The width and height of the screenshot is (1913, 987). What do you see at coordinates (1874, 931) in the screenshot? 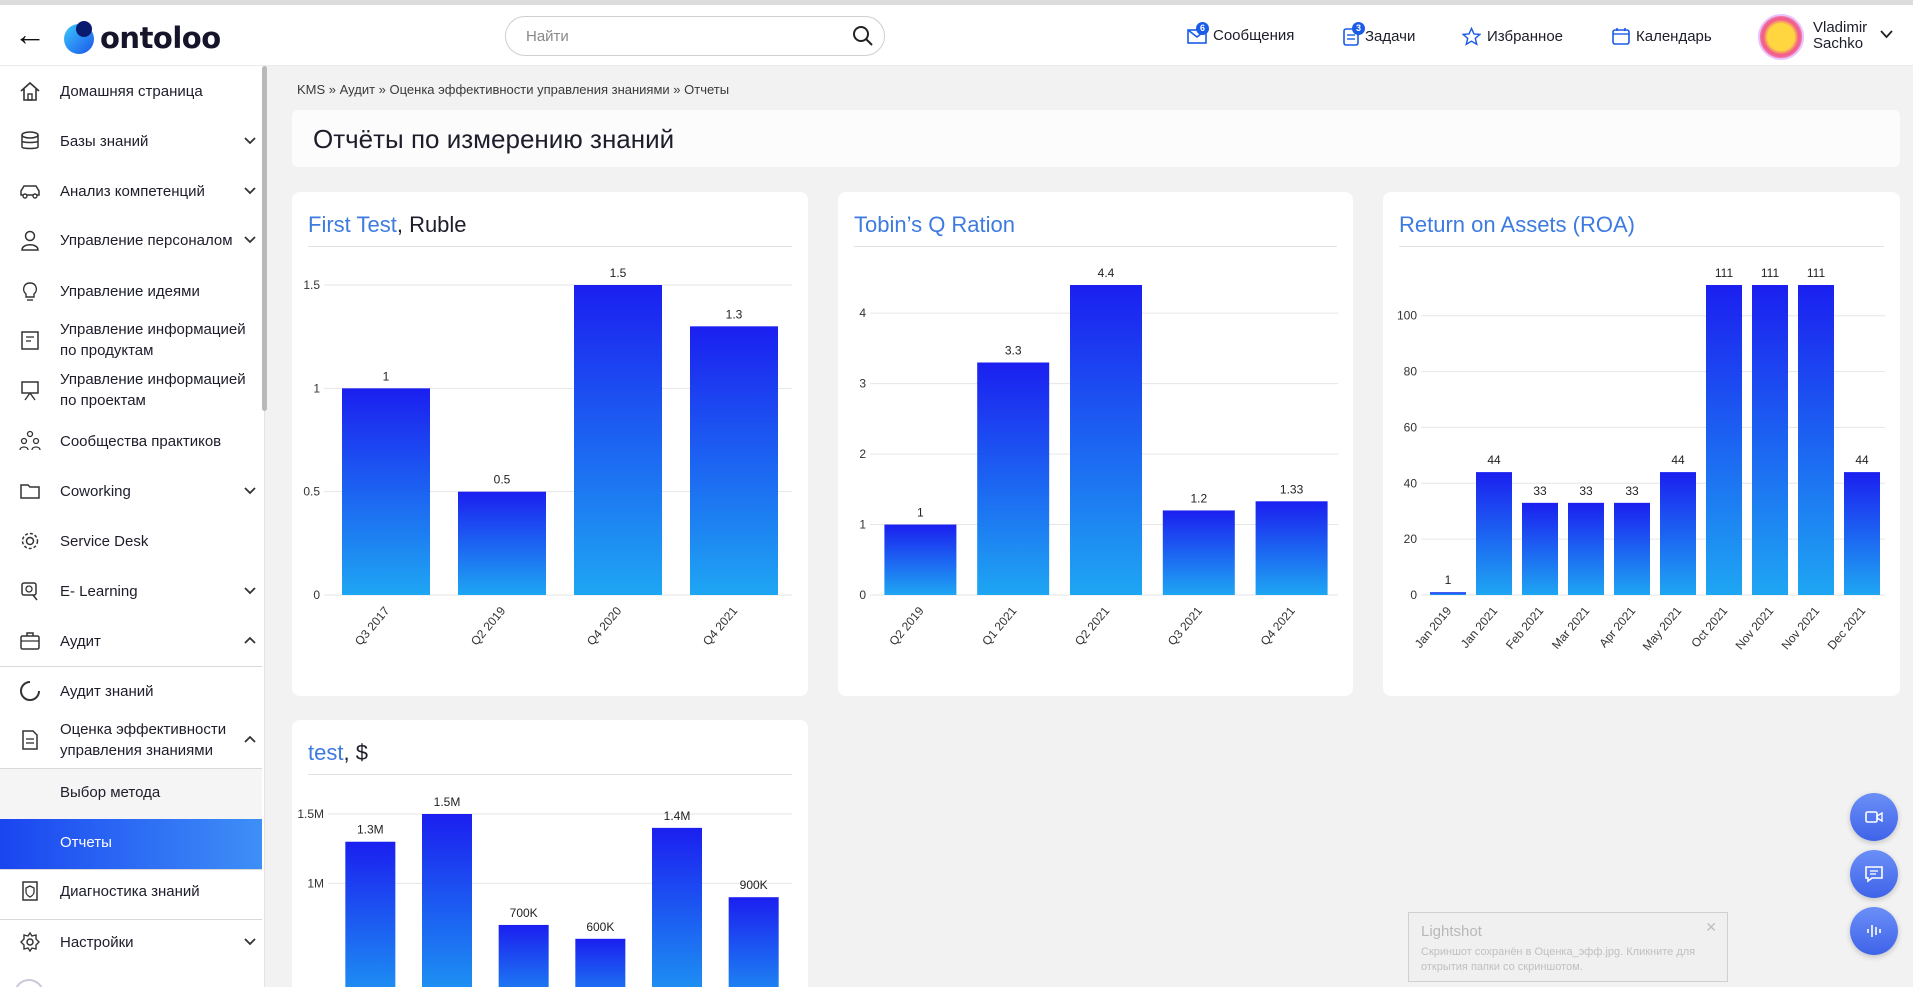
I see `voice-button` at bounding box center [1874, 931].